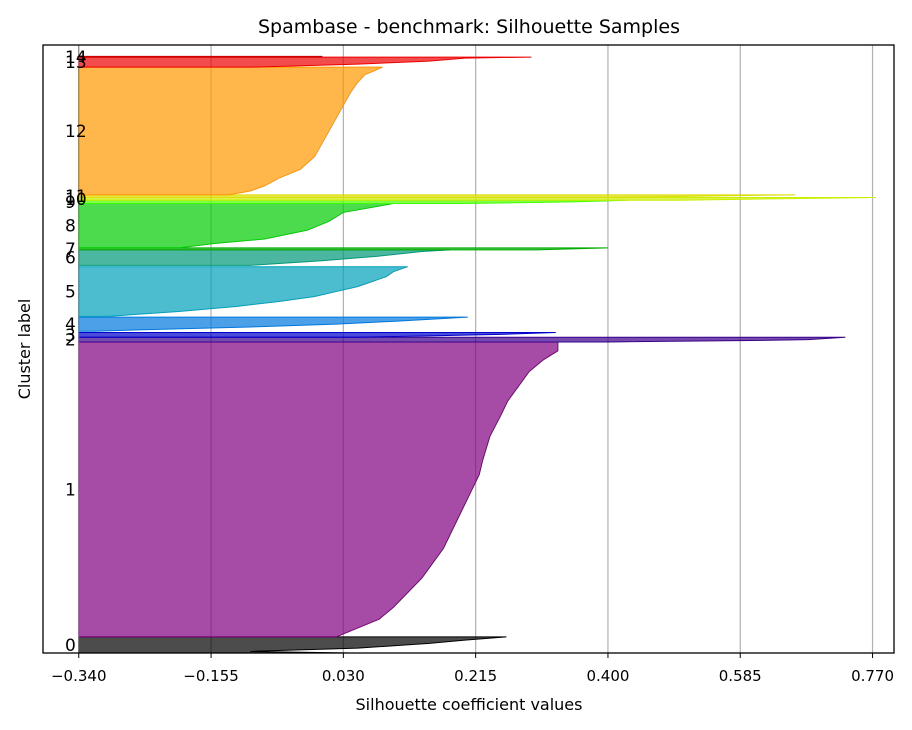 The width and height of the screenshot is (912, 730). I want to click on cluster-label-12: 12, so click(76, 132).